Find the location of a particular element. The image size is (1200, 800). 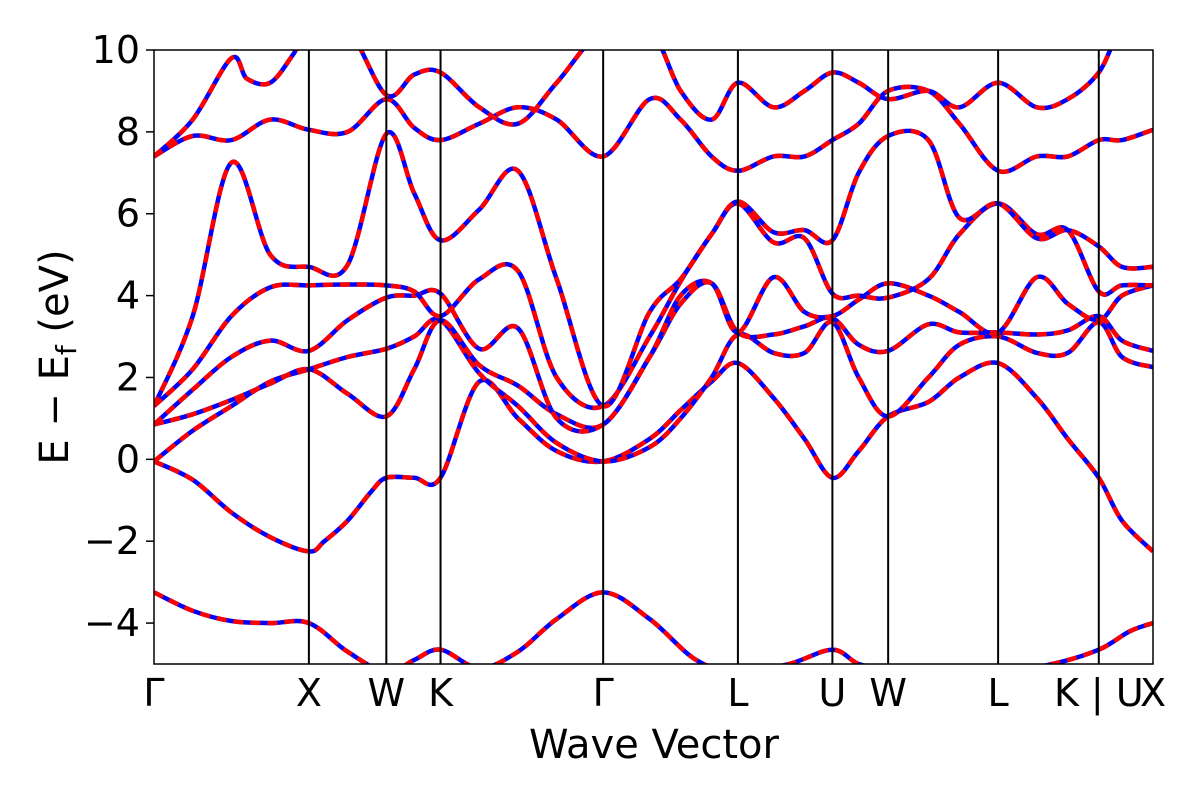

band-9-dashed-line is located at coordinates (633, 104).